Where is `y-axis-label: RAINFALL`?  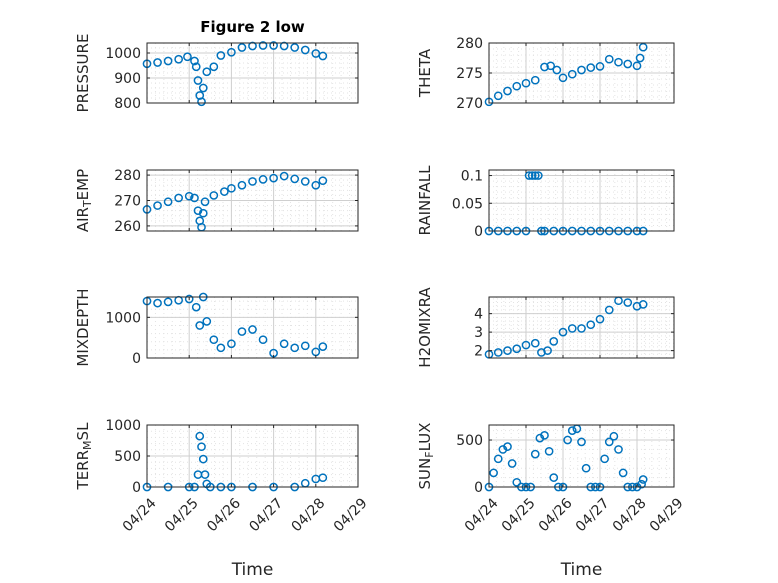
y-axis-label: RAINFALL is located at coordinates (425, 200).